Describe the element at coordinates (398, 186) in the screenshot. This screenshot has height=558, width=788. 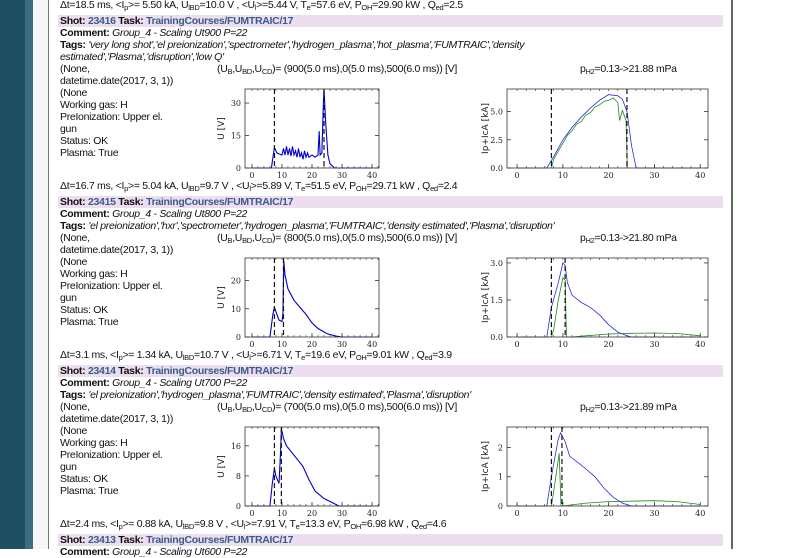
I see `text-segment: =29.71 kW , Q` at that location.